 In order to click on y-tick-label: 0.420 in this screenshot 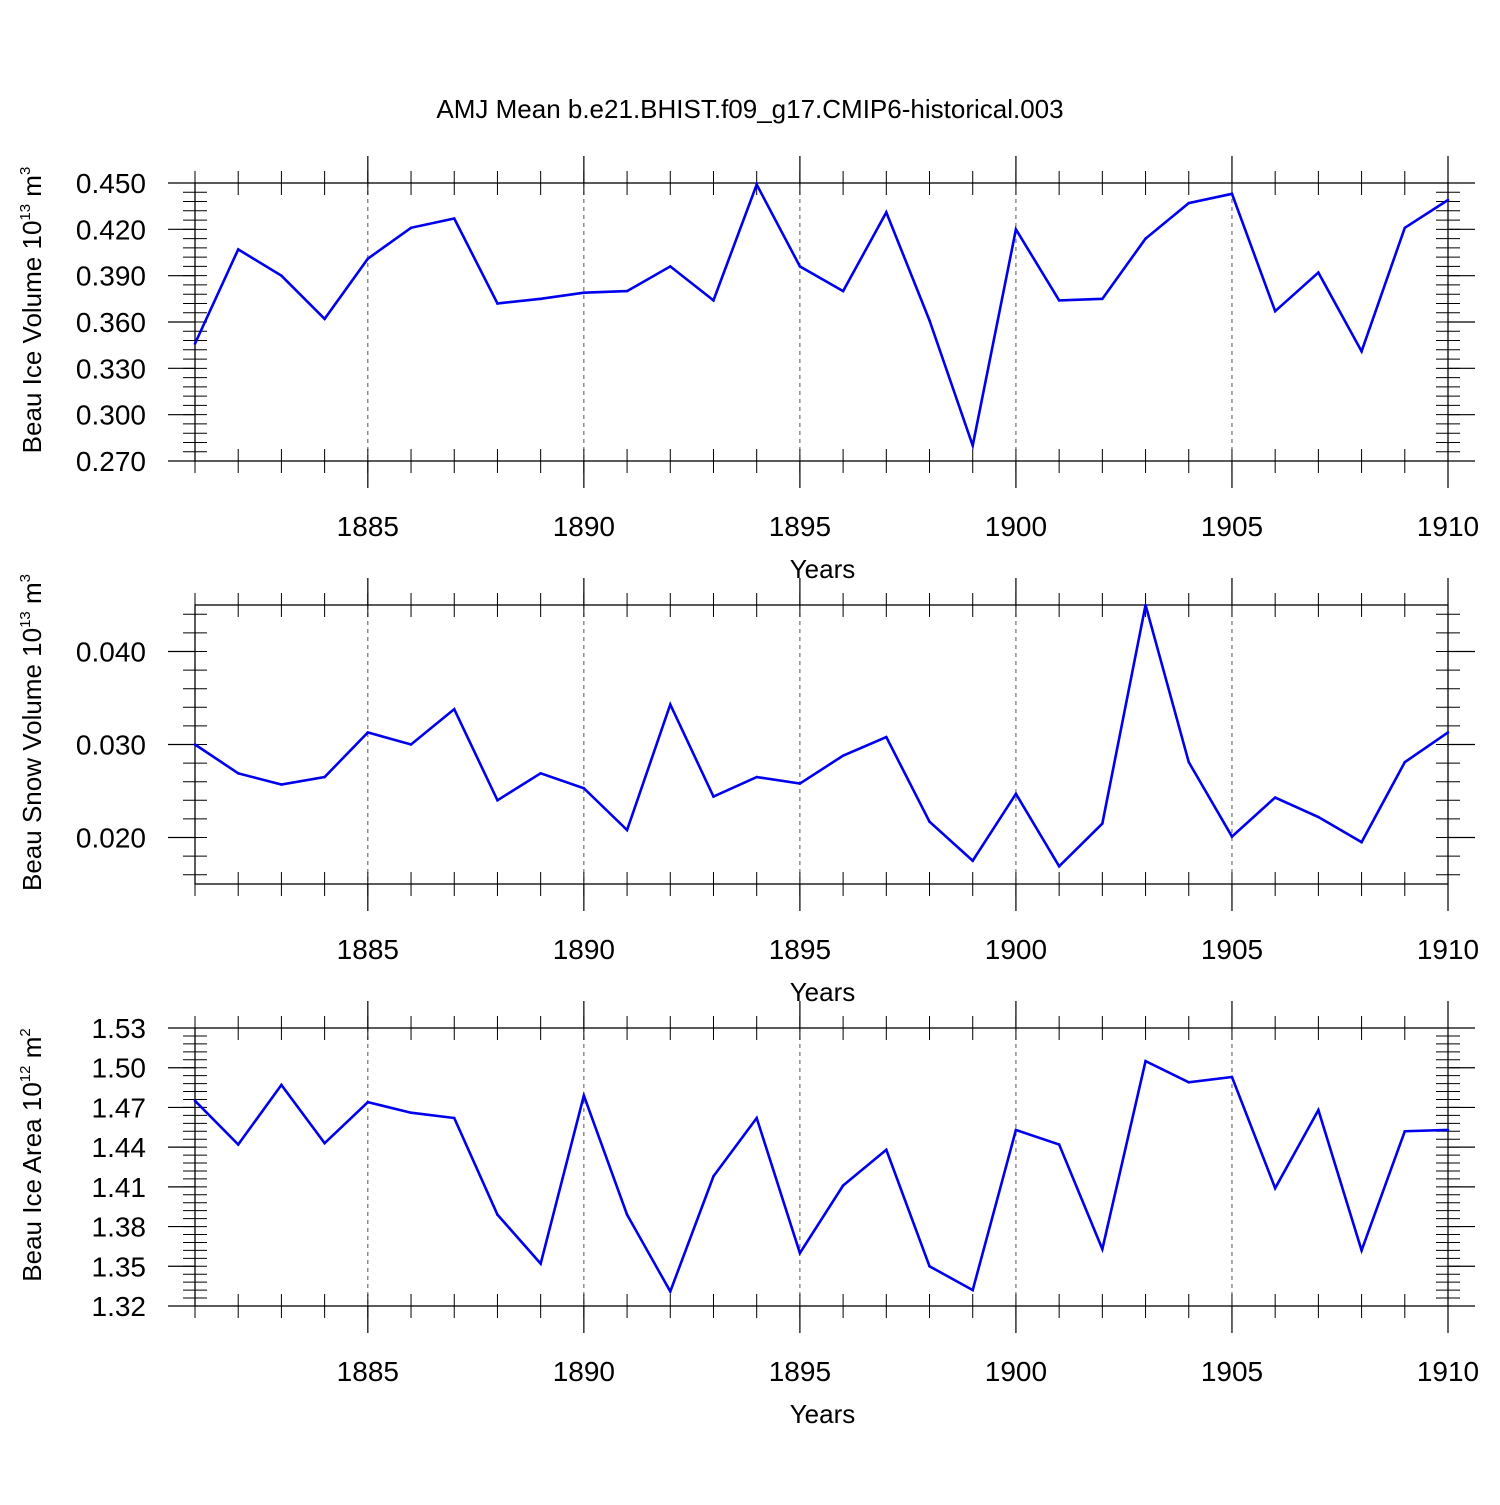, I will do `click(111, 229)`.